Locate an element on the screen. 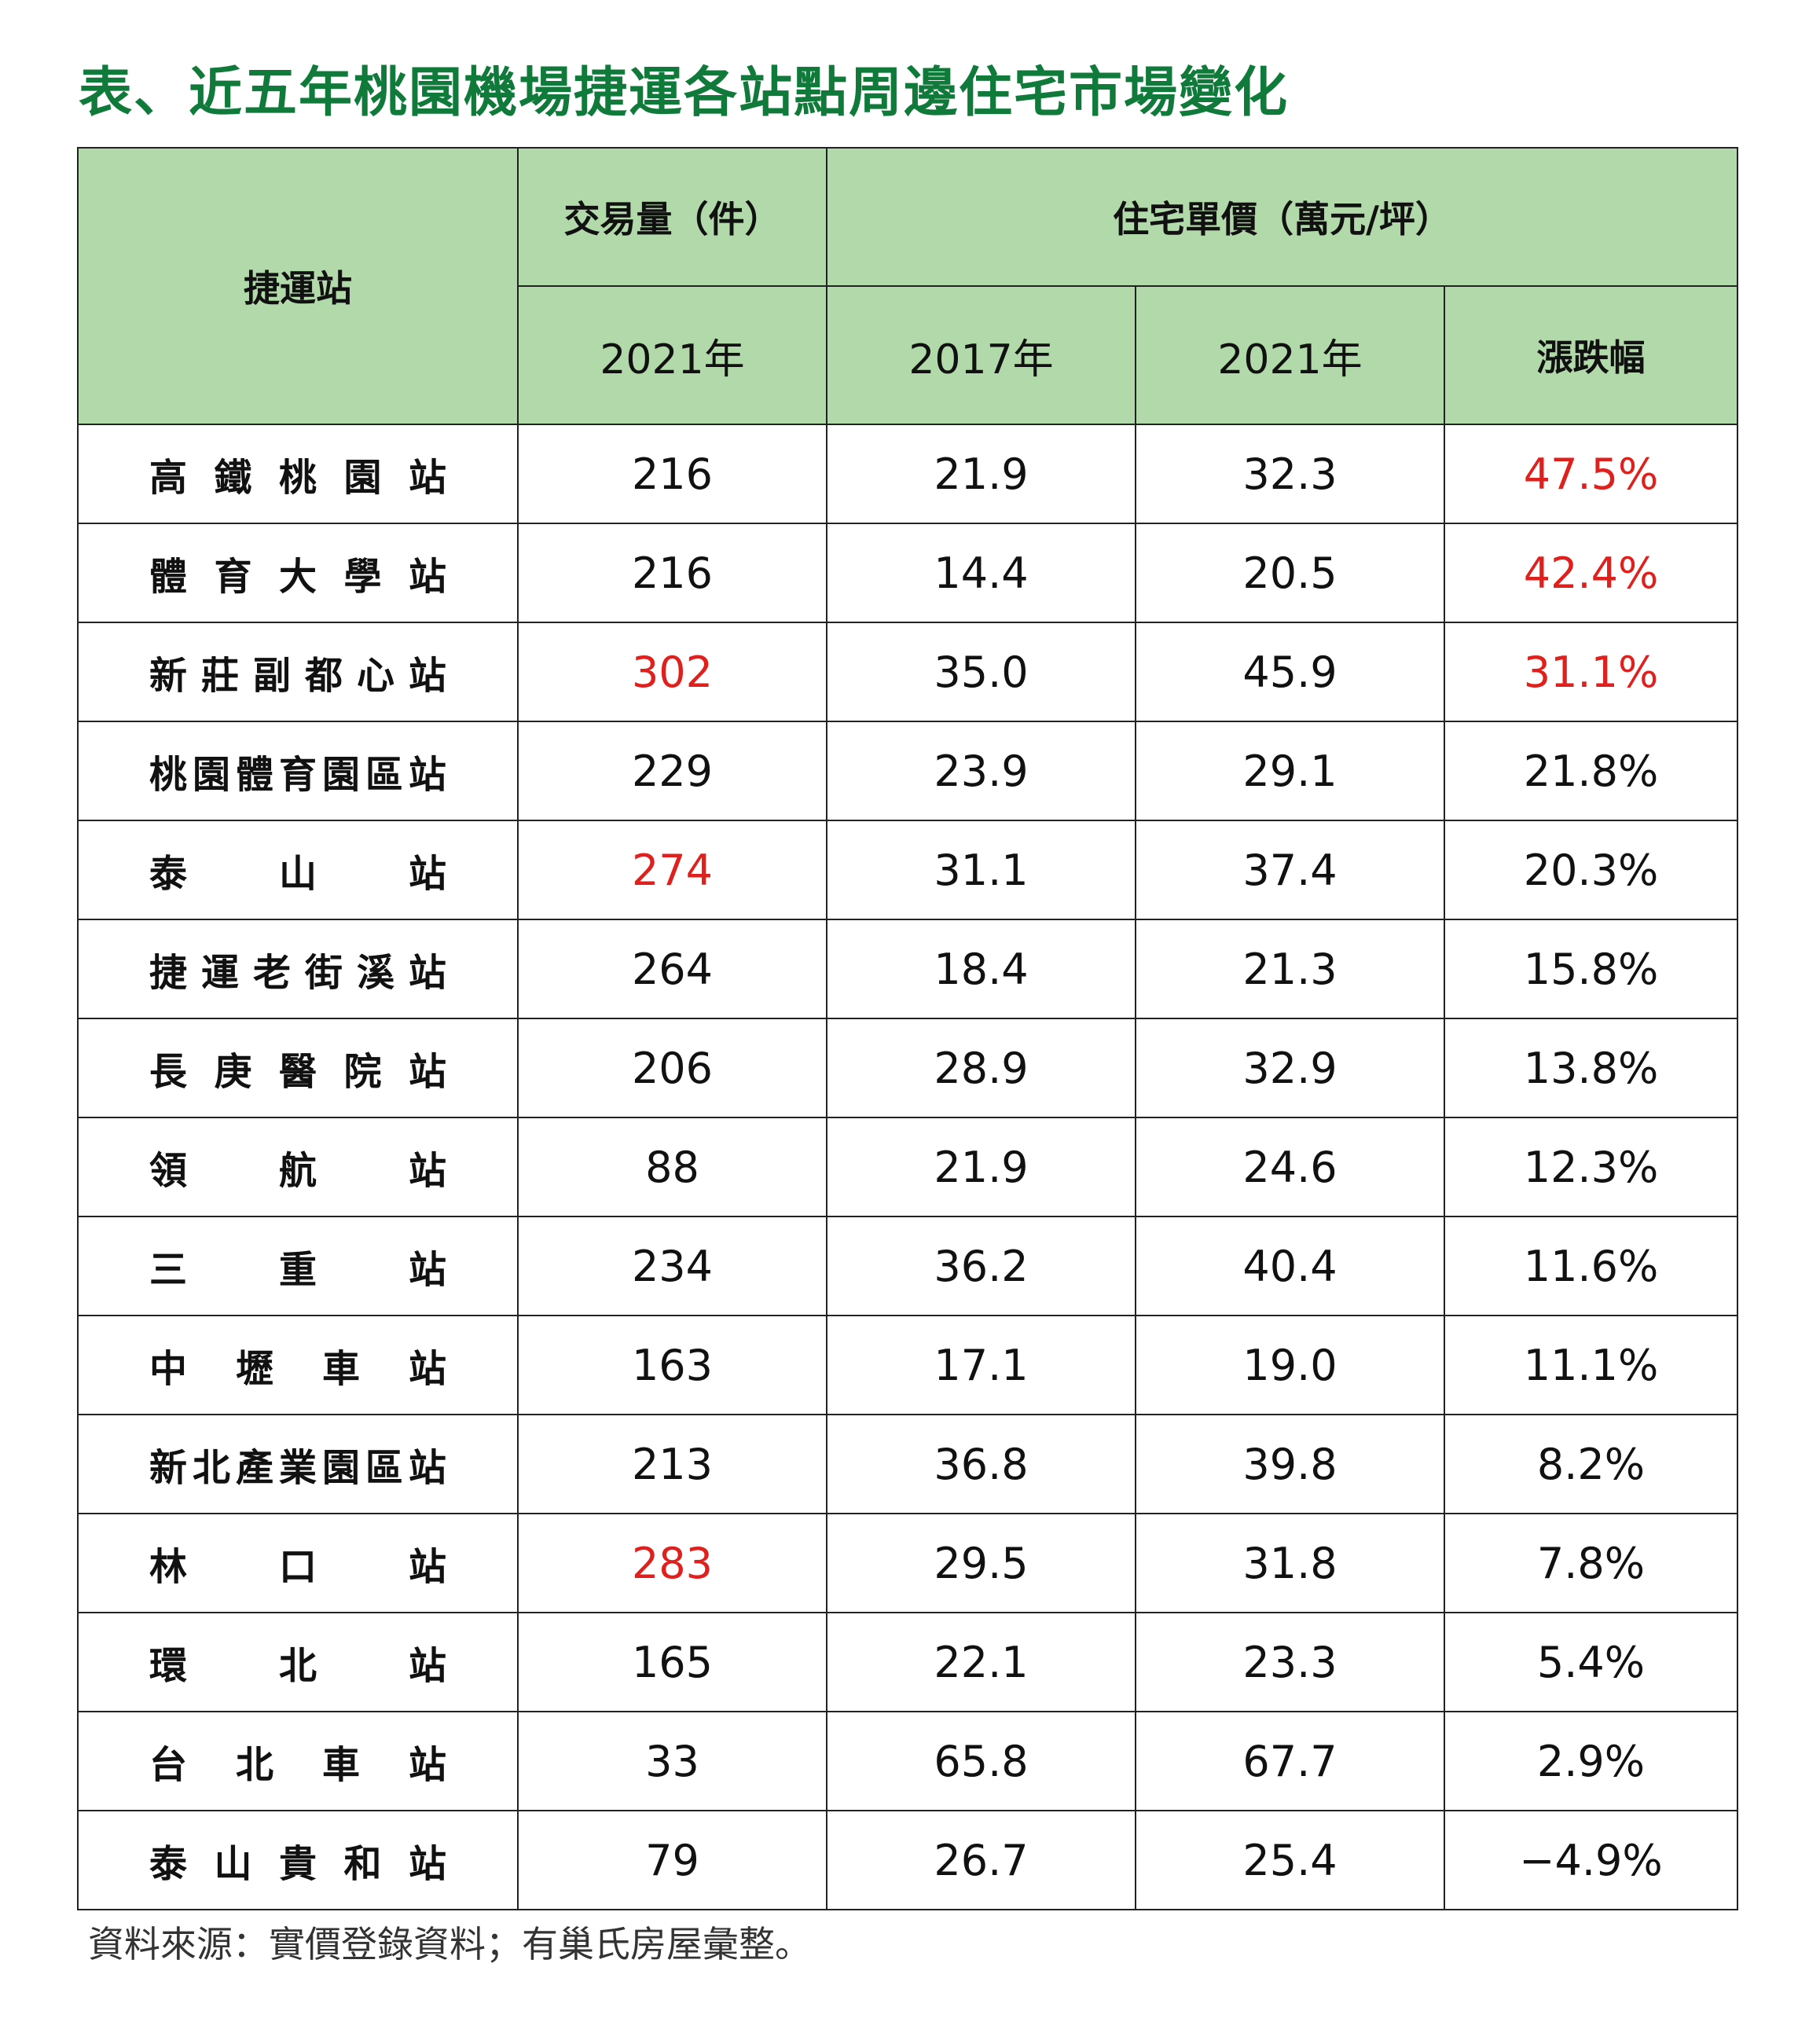 Image resolution: width=1820 pixels, height=2033 pixels. volume-cell: 163 is located at coordinates (672, 1365).